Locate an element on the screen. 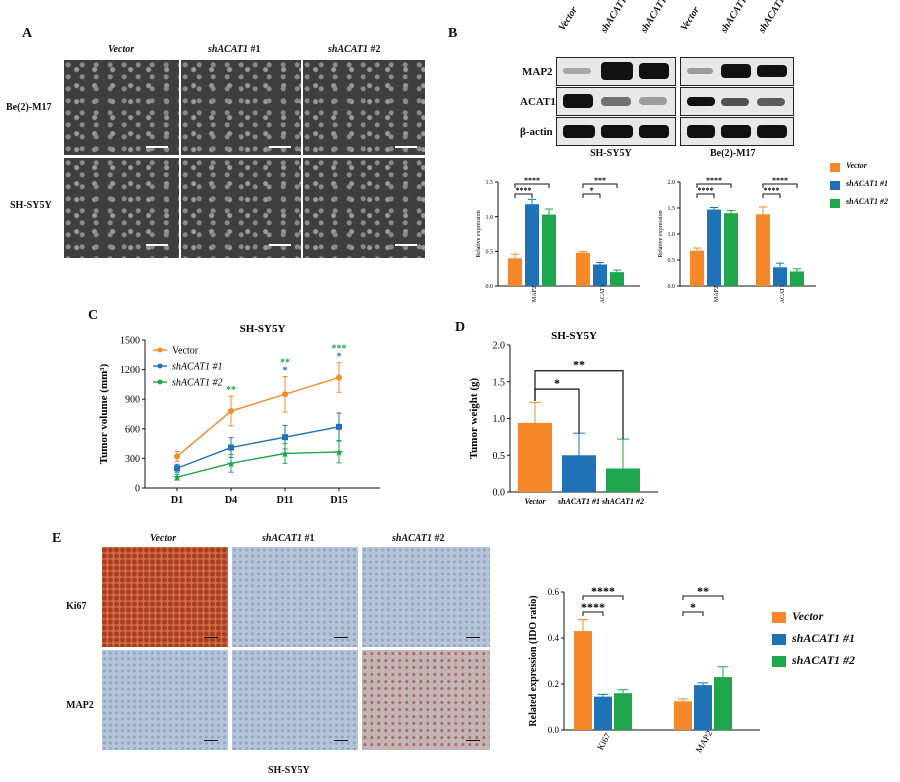  chart-title: SH-SY5Y is located at coordinates (263, 329).